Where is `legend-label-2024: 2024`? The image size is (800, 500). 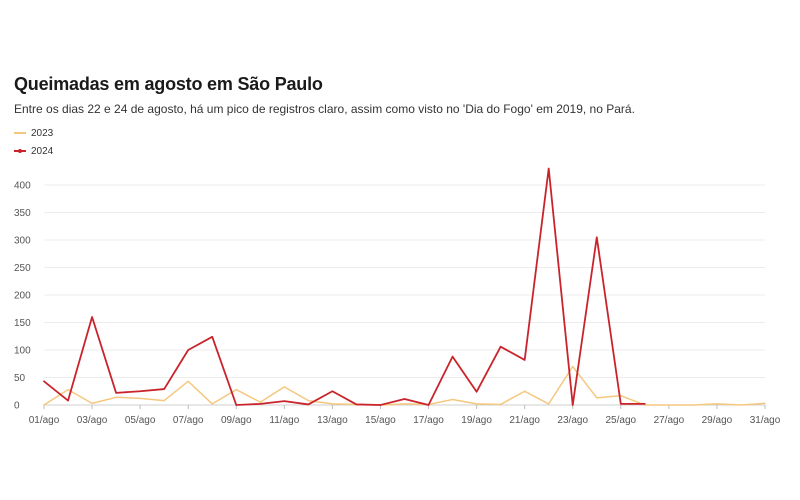 legend-label-2024: 2024 is located at coordinates (42, 151).